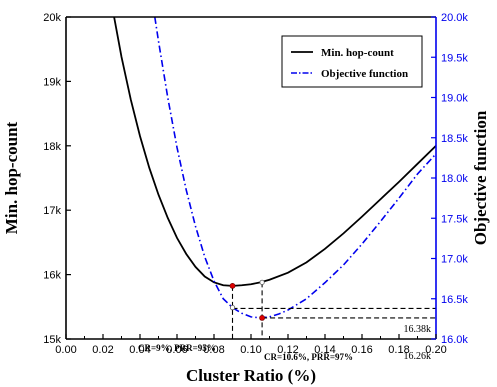  What do you see at coordinates (52, 82) in the screenshot?
I see `y-left-tick-label: 19k` at bounding box center [52, 82].